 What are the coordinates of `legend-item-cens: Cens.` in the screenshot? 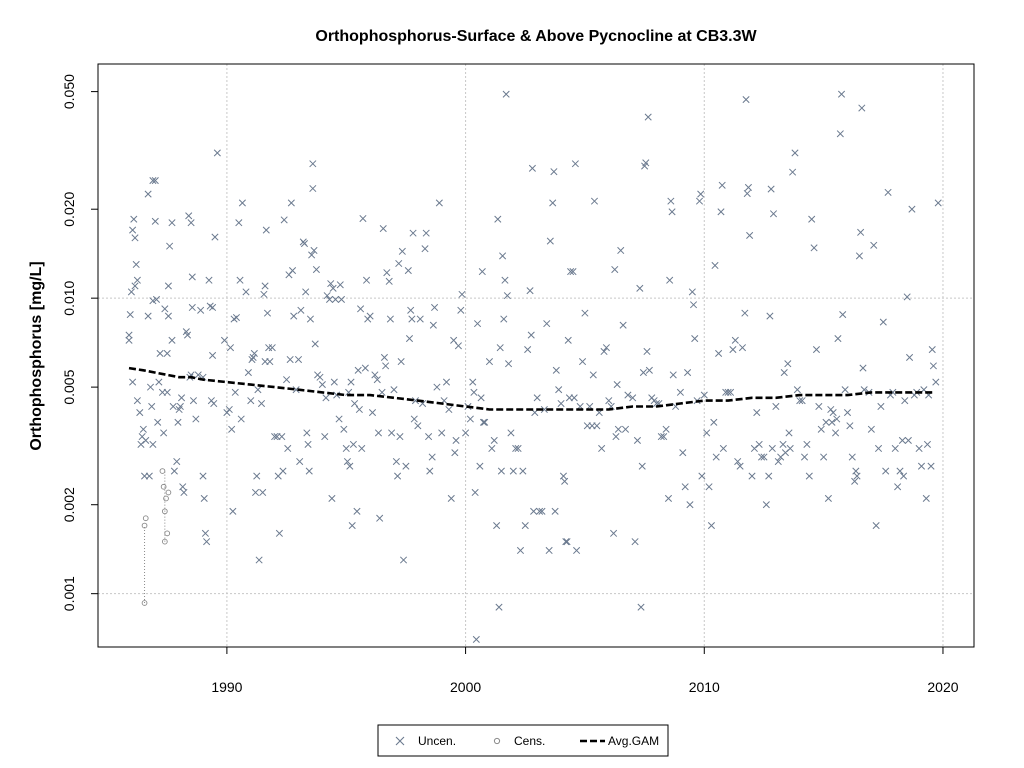 It's located at (519, 741).